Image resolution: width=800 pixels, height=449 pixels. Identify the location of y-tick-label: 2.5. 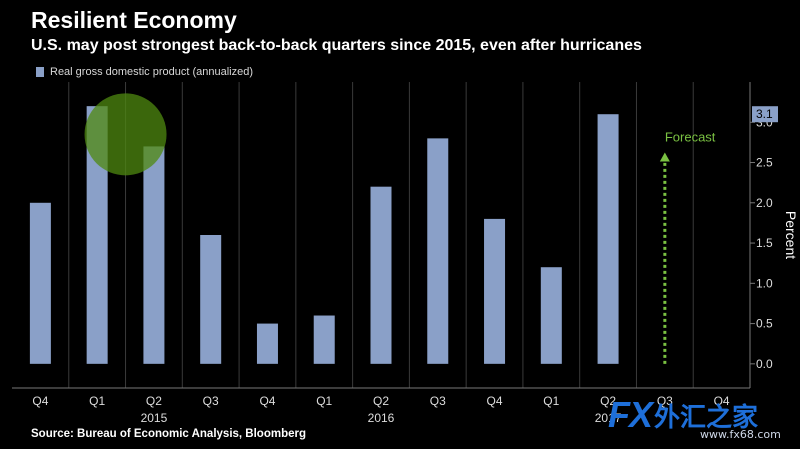
(764, 163).